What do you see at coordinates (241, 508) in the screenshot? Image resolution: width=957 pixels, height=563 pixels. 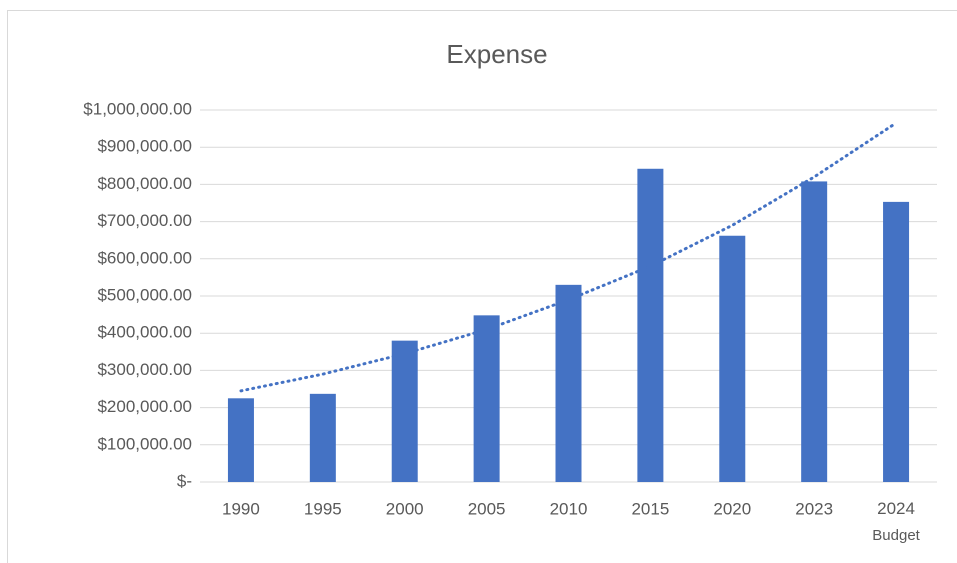 I see `x-tick-label: 1990` at bounding box center [241, 508].